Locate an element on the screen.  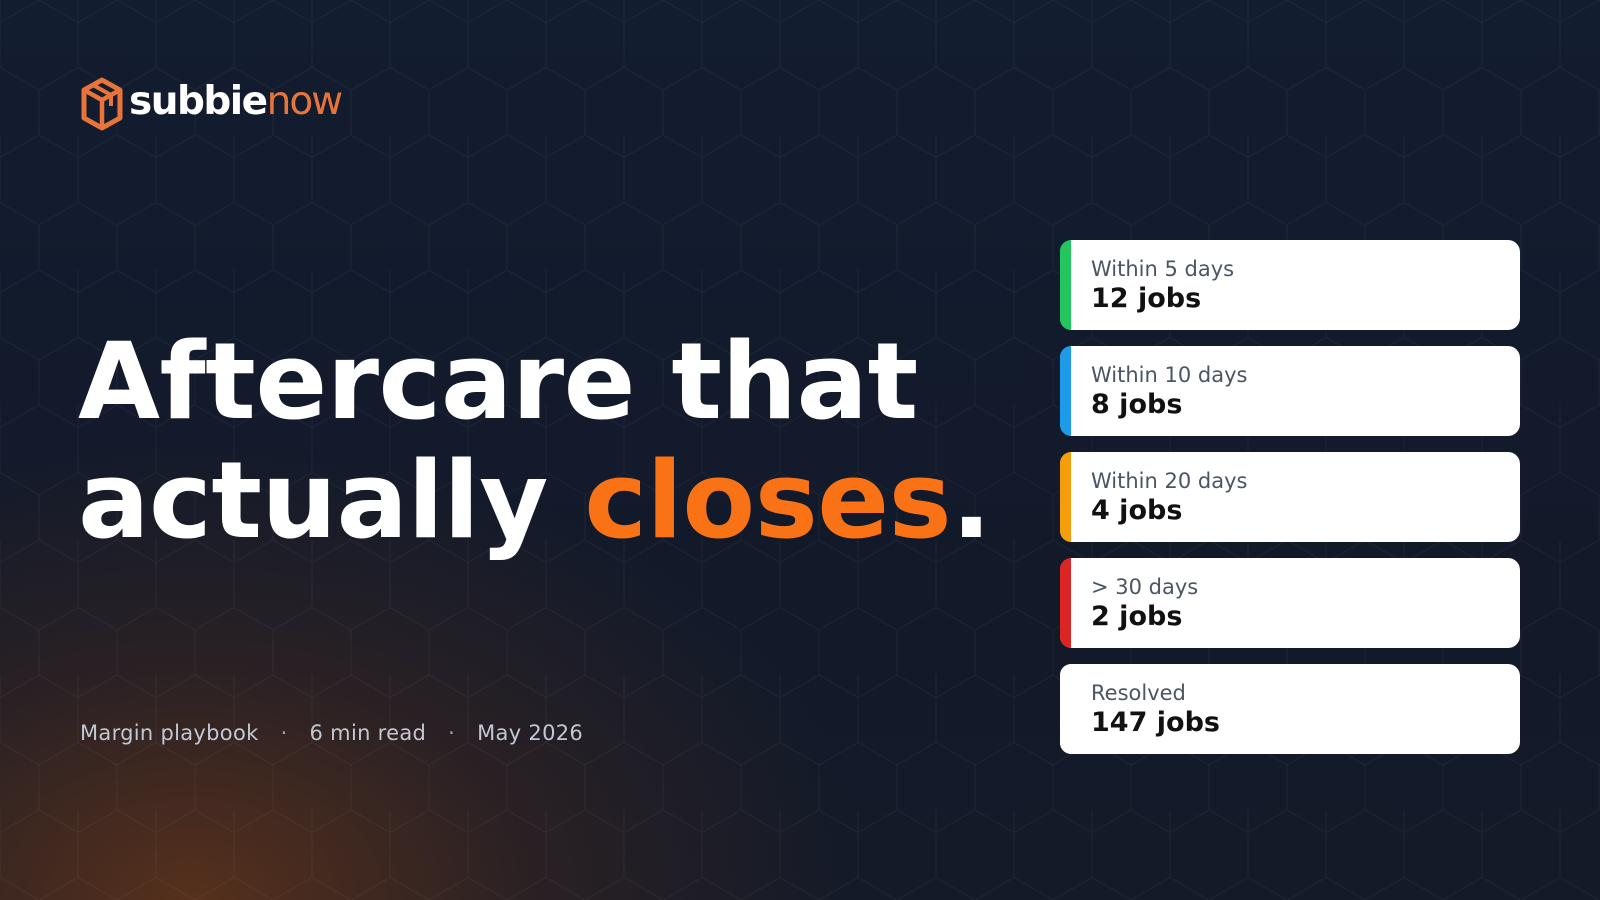
headline-line-2-prefix: actually is located at coordinates (331, 500).